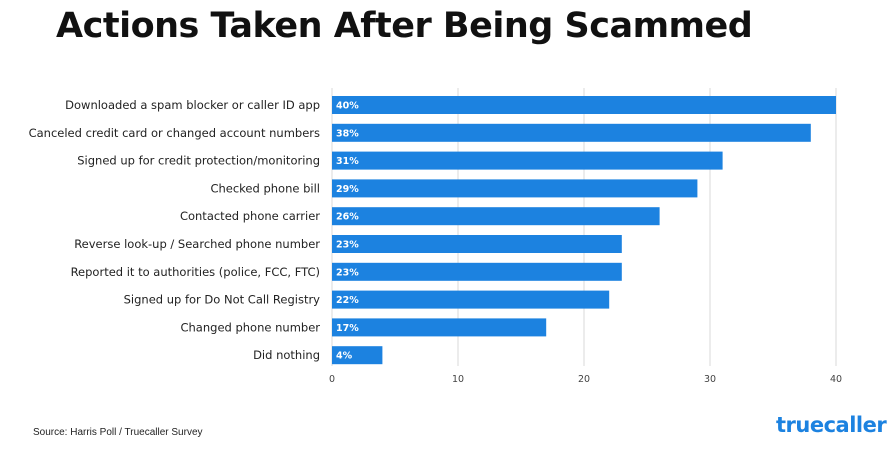 Image resolution: width=894 pixels, height=466 pixels. I want to click on category-label: Reverse look-up / Searched phone number, so click(197, 244).